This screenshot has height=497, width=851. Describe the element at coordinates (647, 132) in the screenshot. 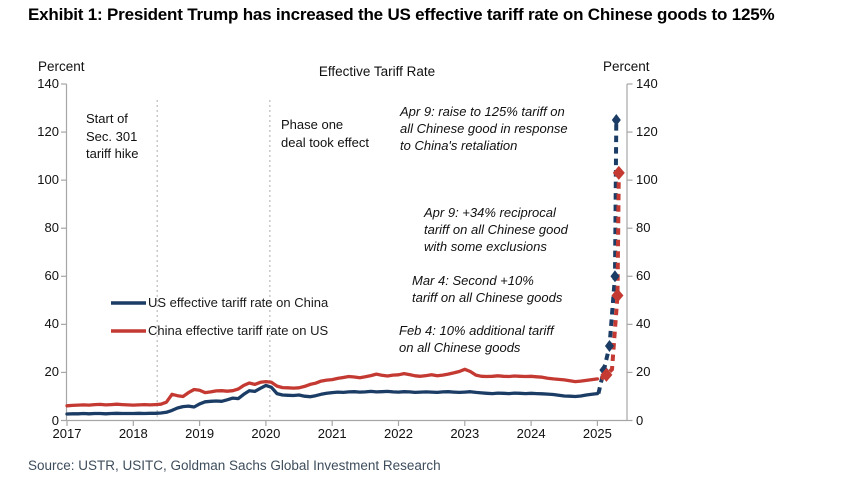

I see `y-axis-label-right-120: 120` at that location.